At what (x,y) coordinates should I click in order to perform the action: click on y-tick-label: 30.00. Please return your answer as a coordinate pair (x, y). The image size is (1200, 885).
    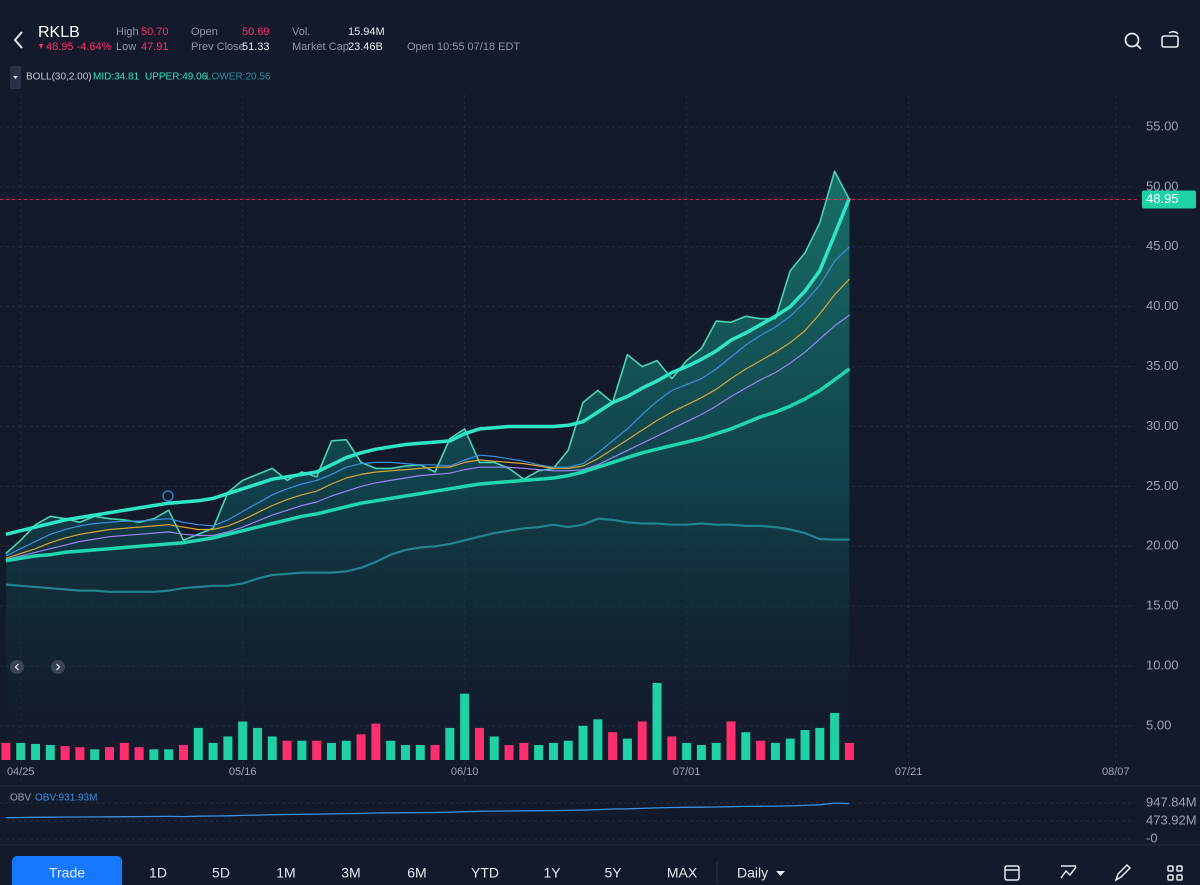
    Looking at the image, I should click on (1162, 425).